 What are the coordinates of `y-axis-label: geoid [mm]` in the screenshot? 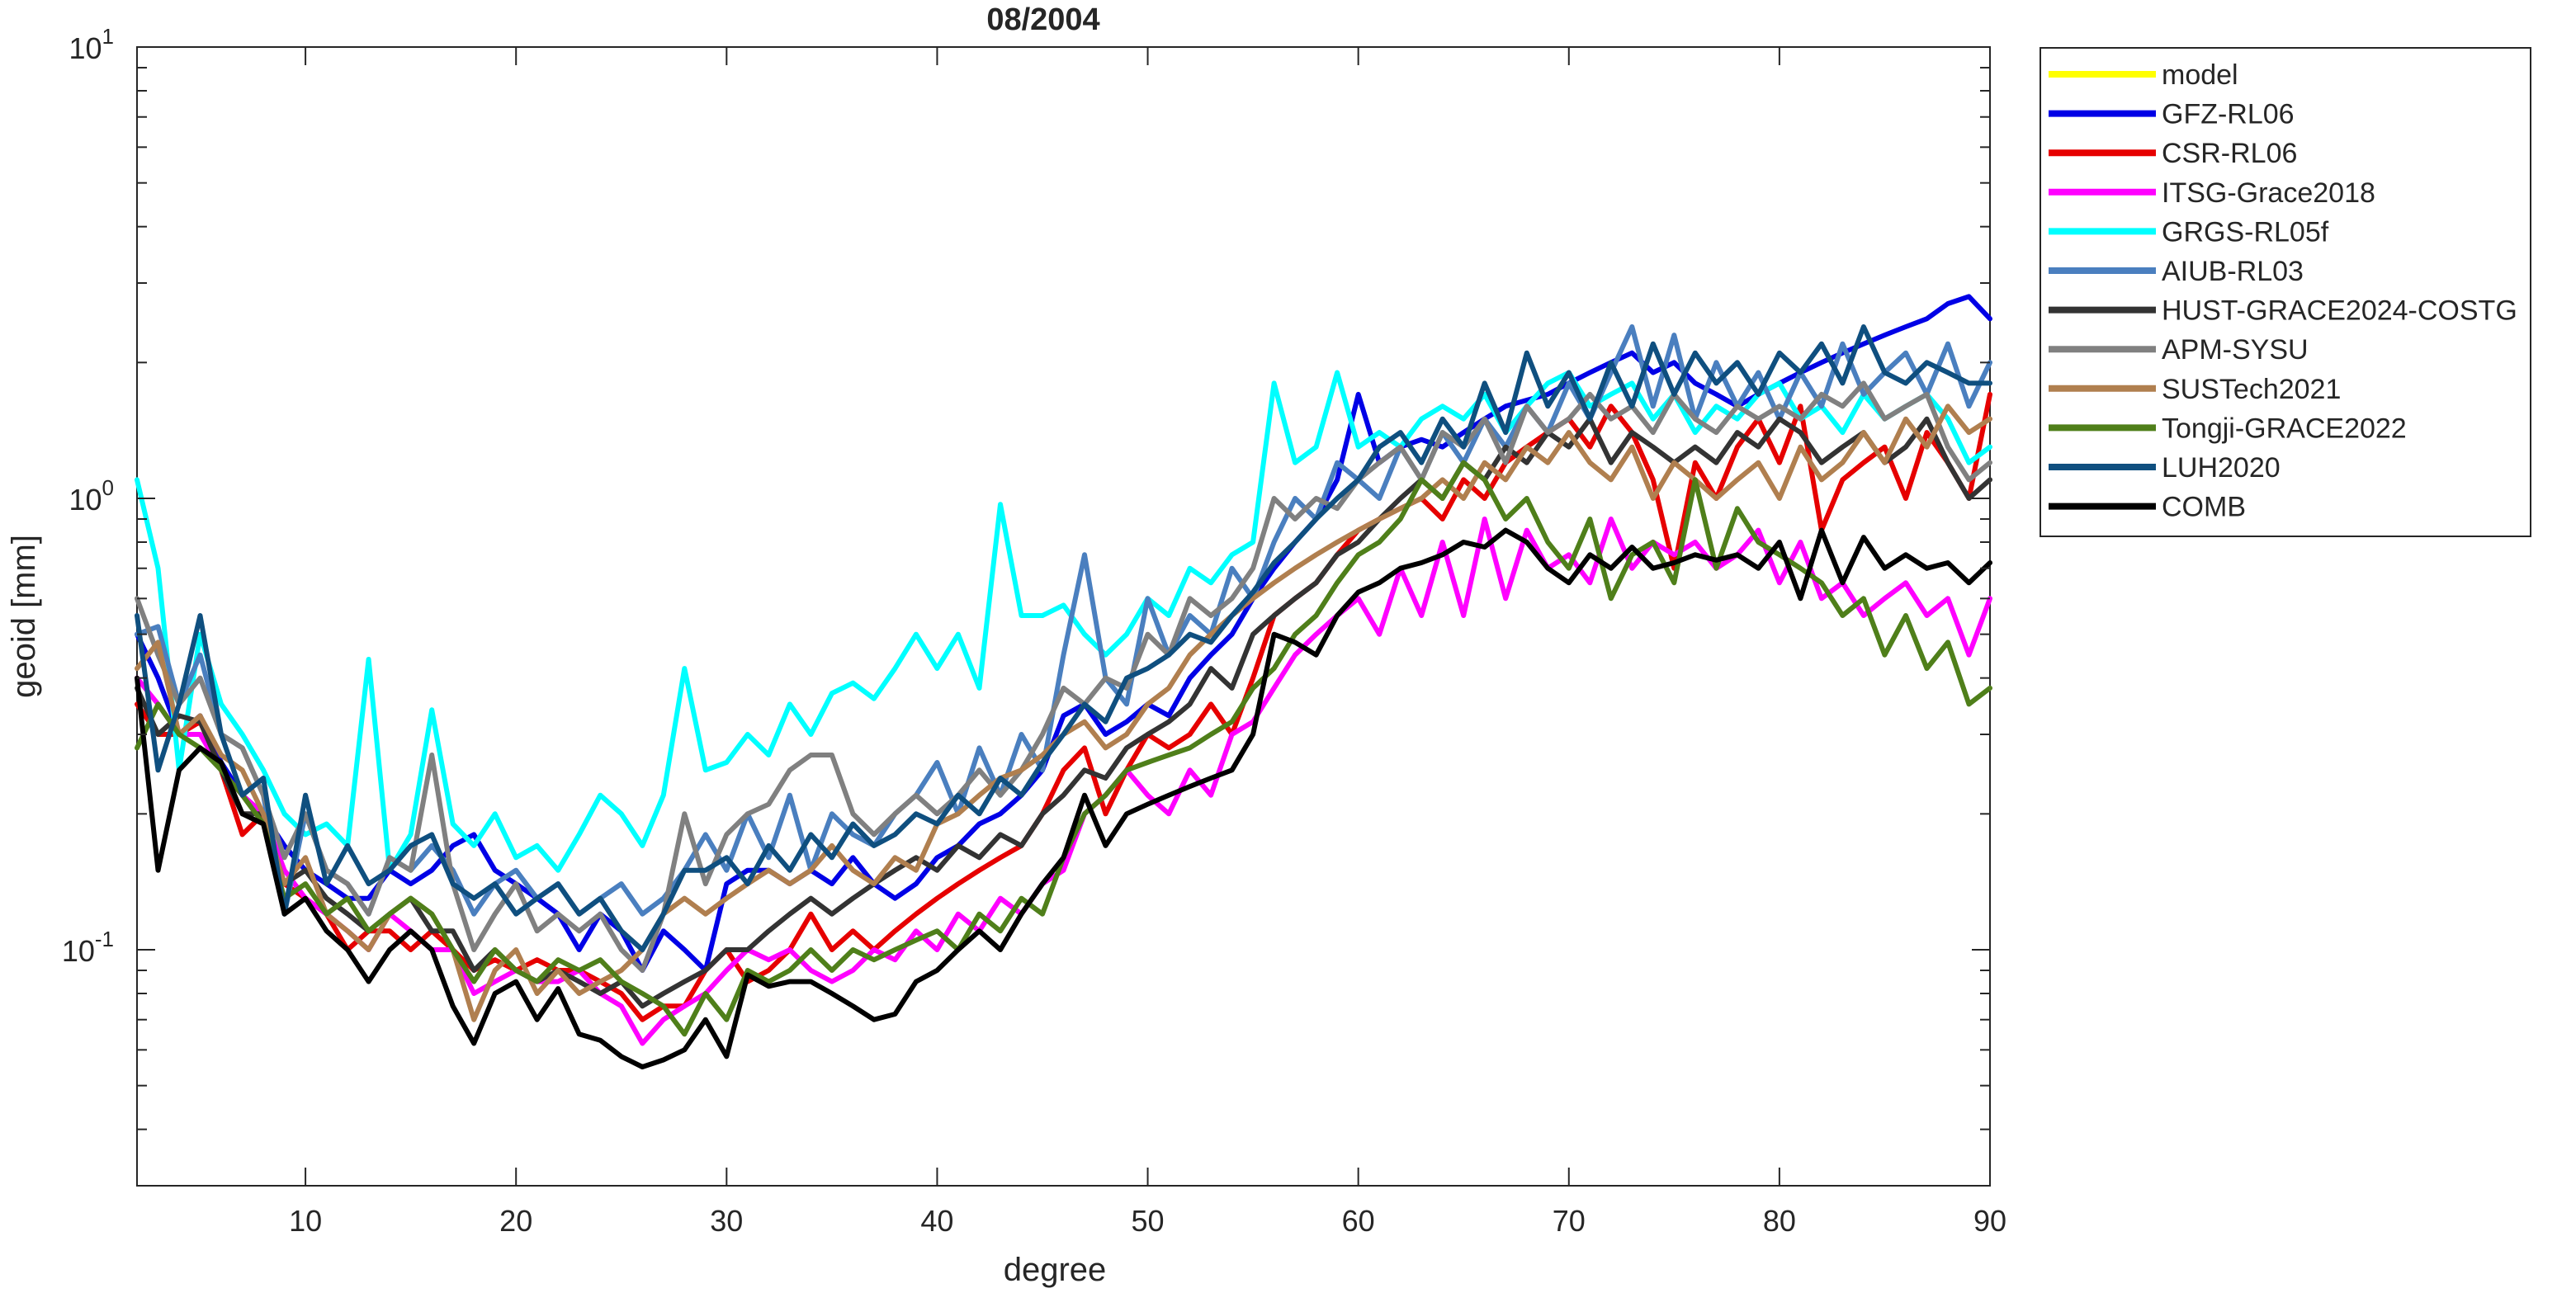 It's located at (24, 616).